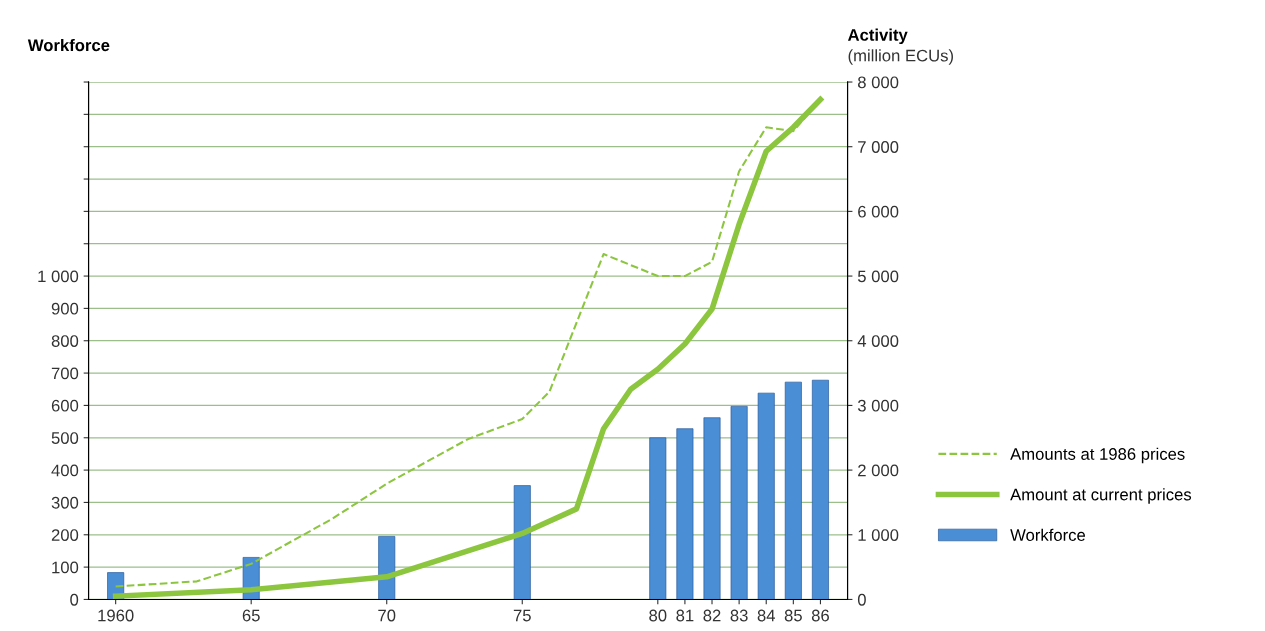  What do you see at coordinates (65, 341) in the screenshot?
I see `y-tick-label: 800` at bounding box center [65, 341].